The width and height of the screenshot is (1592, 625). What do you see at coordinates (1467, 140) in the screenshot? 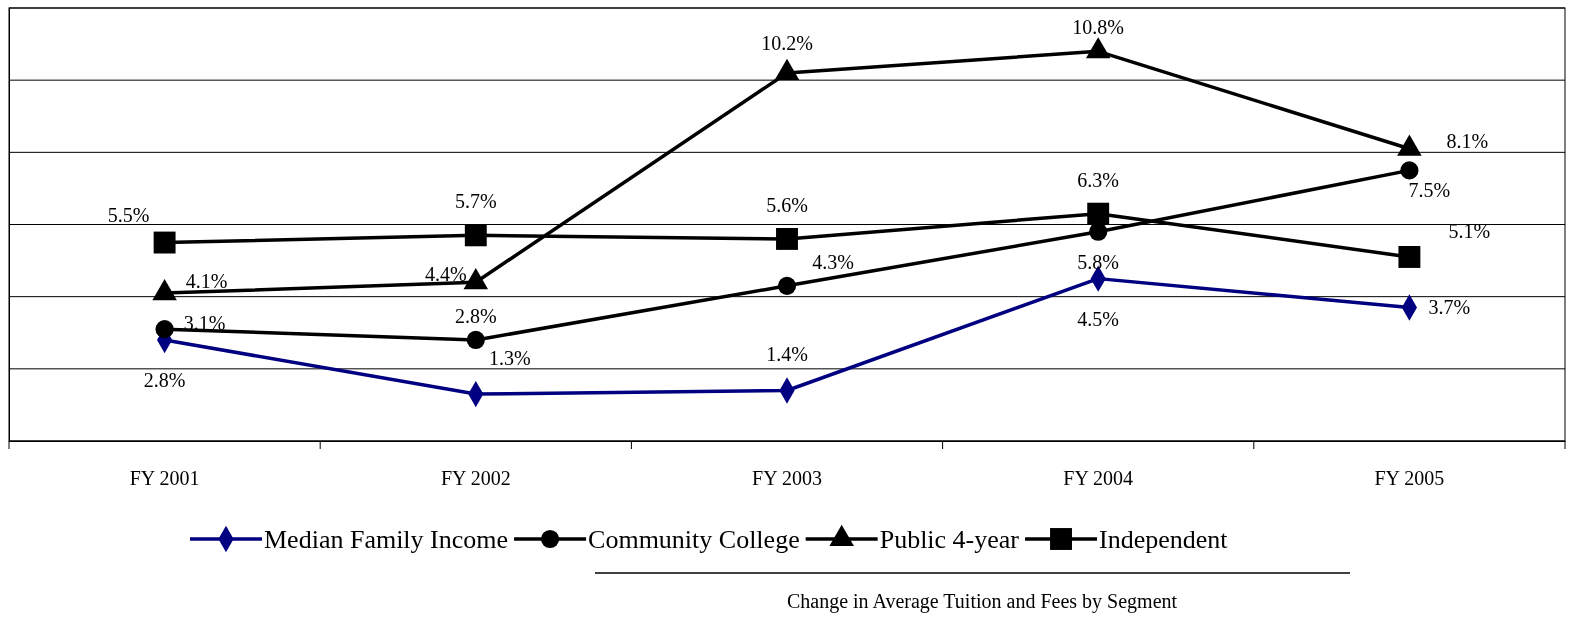
I see `data-label: 8.1%` at bounding box center [1467, 140].